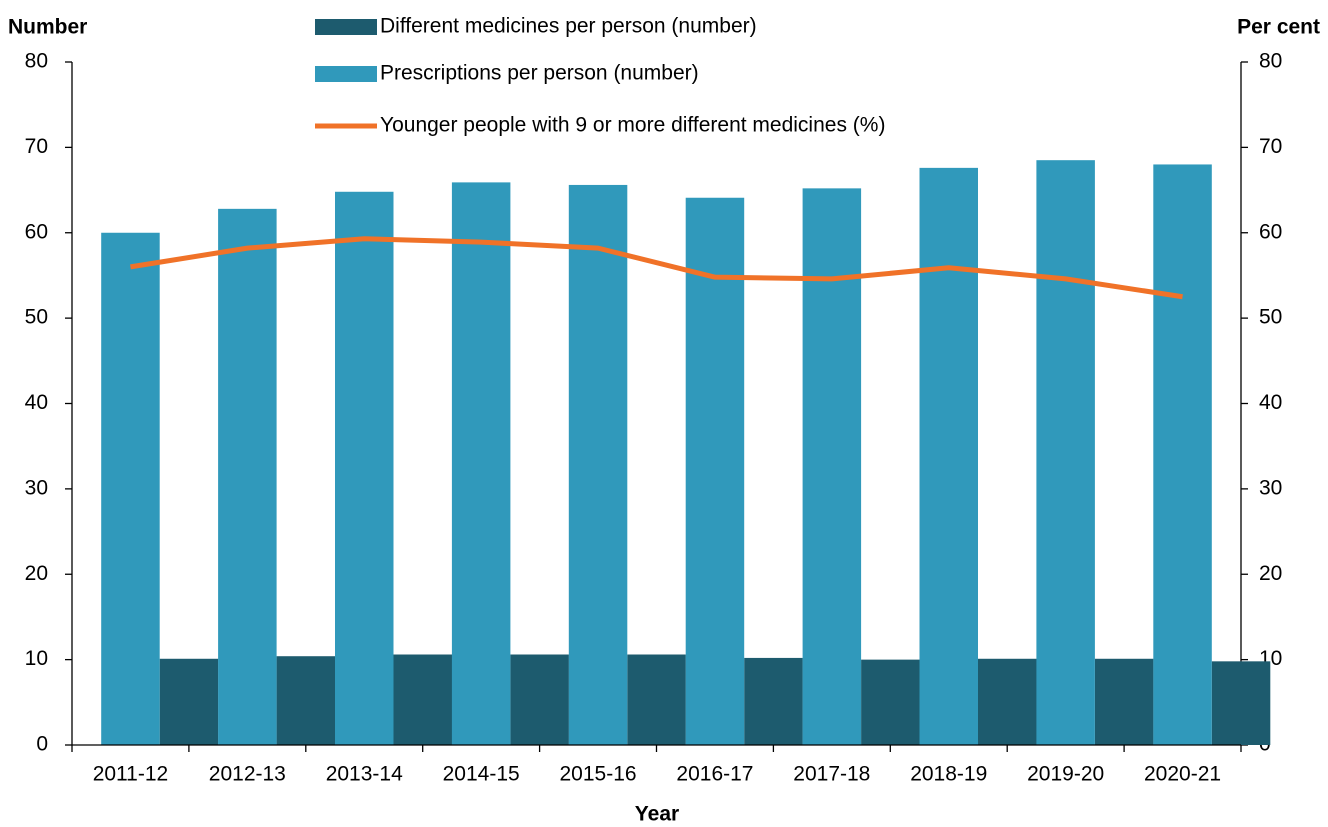 This screenshot has width=1328, height=827. What do you see at coordinates (539, 73) in the screenshot?
I see `legend-label: Prescriptions per person (number)` at bounding box center [539, 73].